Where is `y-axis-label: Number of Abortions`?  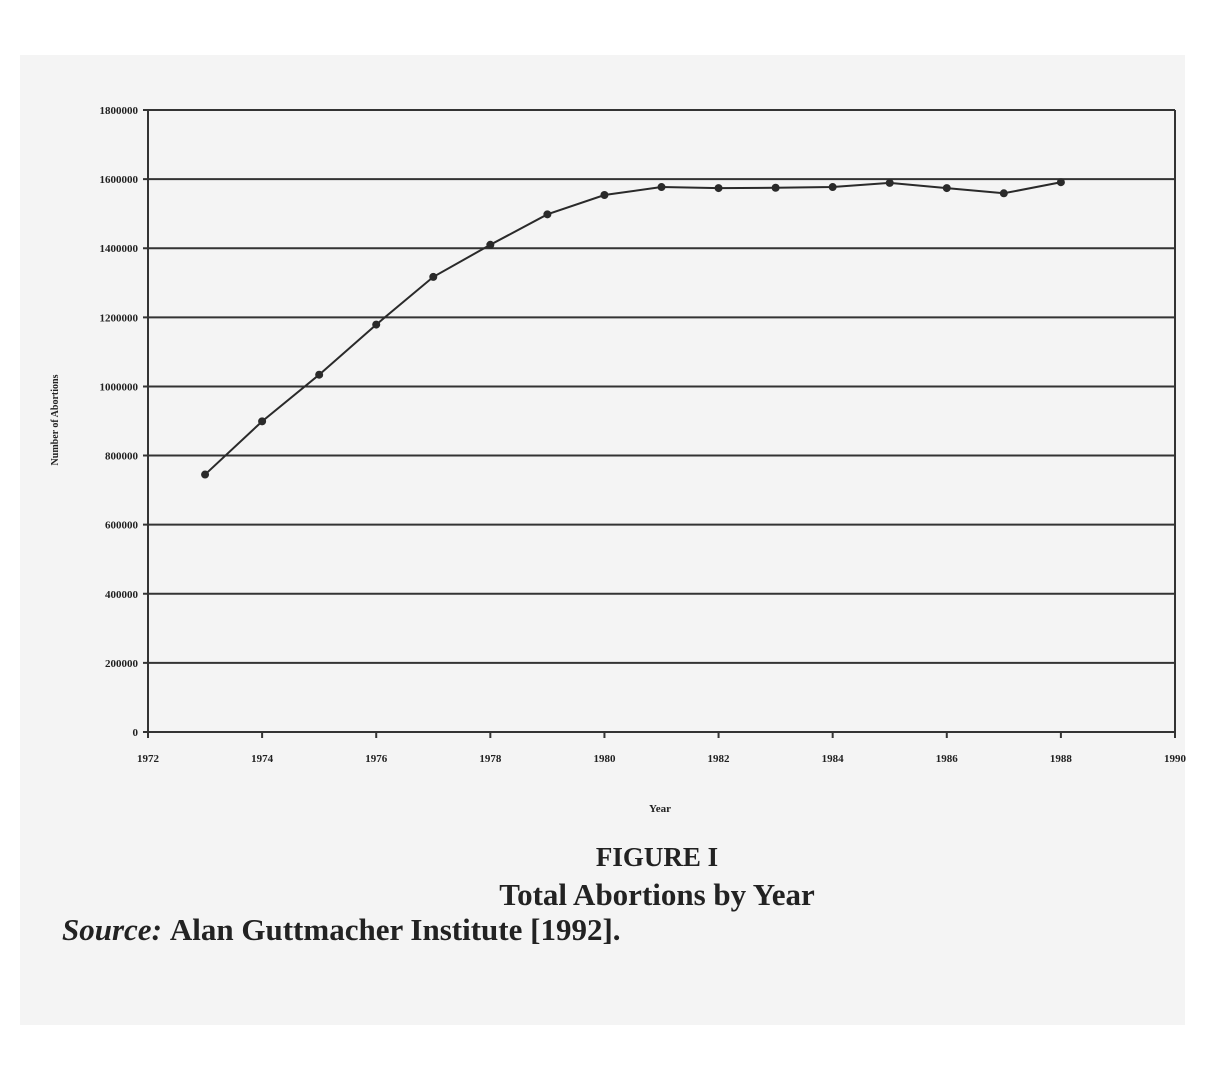
y-axis-label: Number of Abortions is located at coordinates (55, 419).